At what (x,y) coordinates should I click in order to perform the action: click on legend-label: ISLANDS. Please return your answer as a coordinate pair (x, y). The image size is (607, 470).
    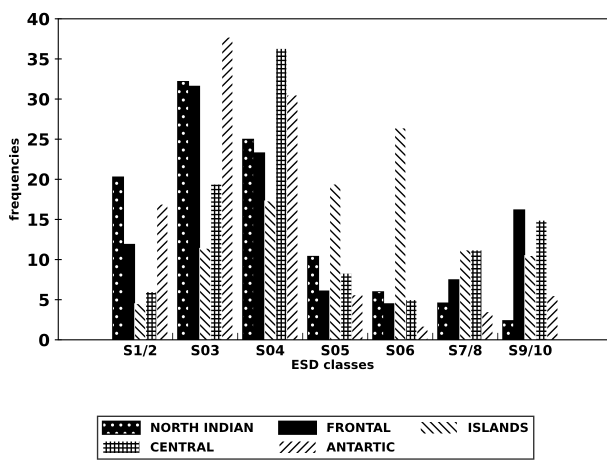
    Looking at the image, I should click on (498, 427).